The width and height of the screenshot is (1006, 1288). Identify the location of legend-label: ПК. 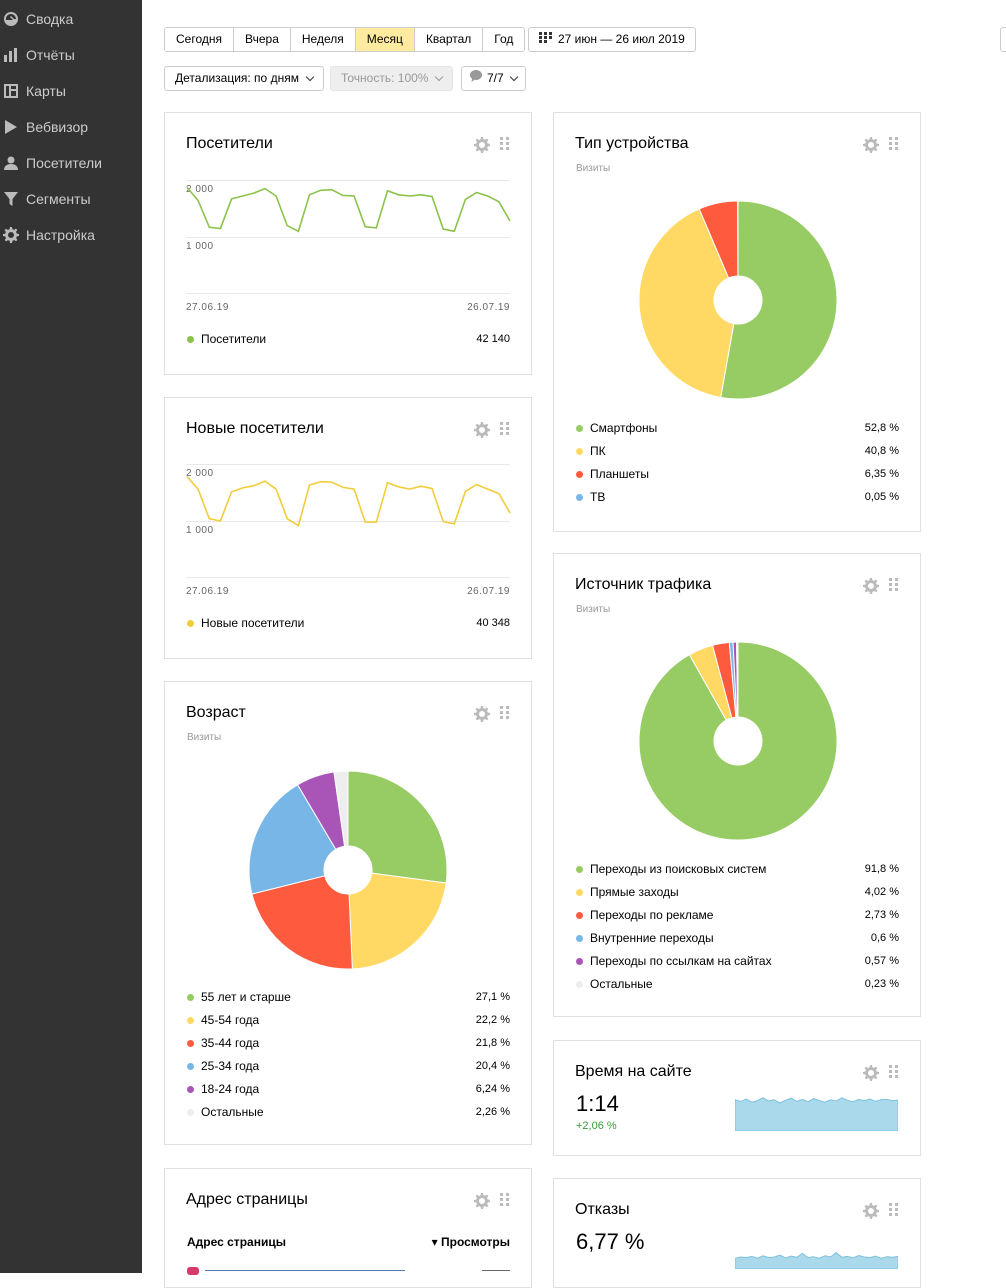
(598, 451).